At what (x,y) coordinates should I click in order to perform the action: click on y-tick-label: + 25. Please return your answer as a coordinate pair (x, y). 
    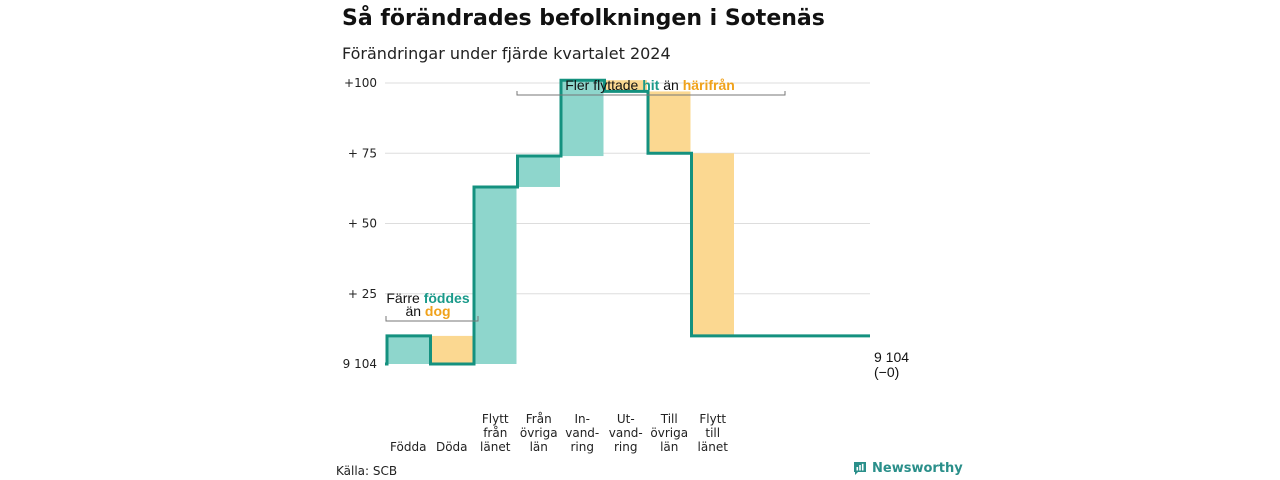
    Looking at the image, I should click on (362, 294).